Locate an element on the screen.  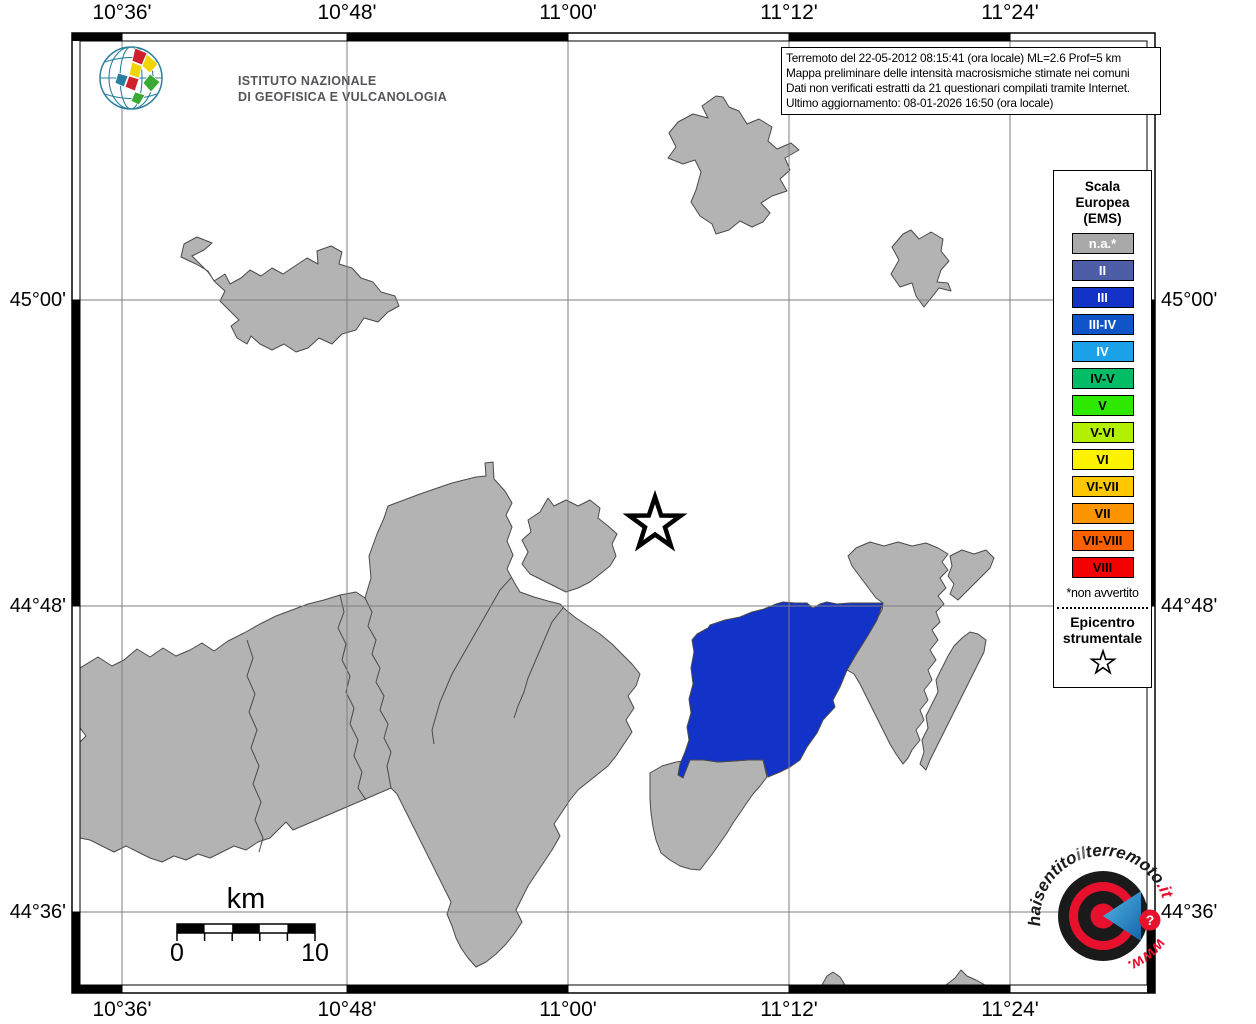
axis-label-bottom: 11°00' is located at coordinates (568, 1009).